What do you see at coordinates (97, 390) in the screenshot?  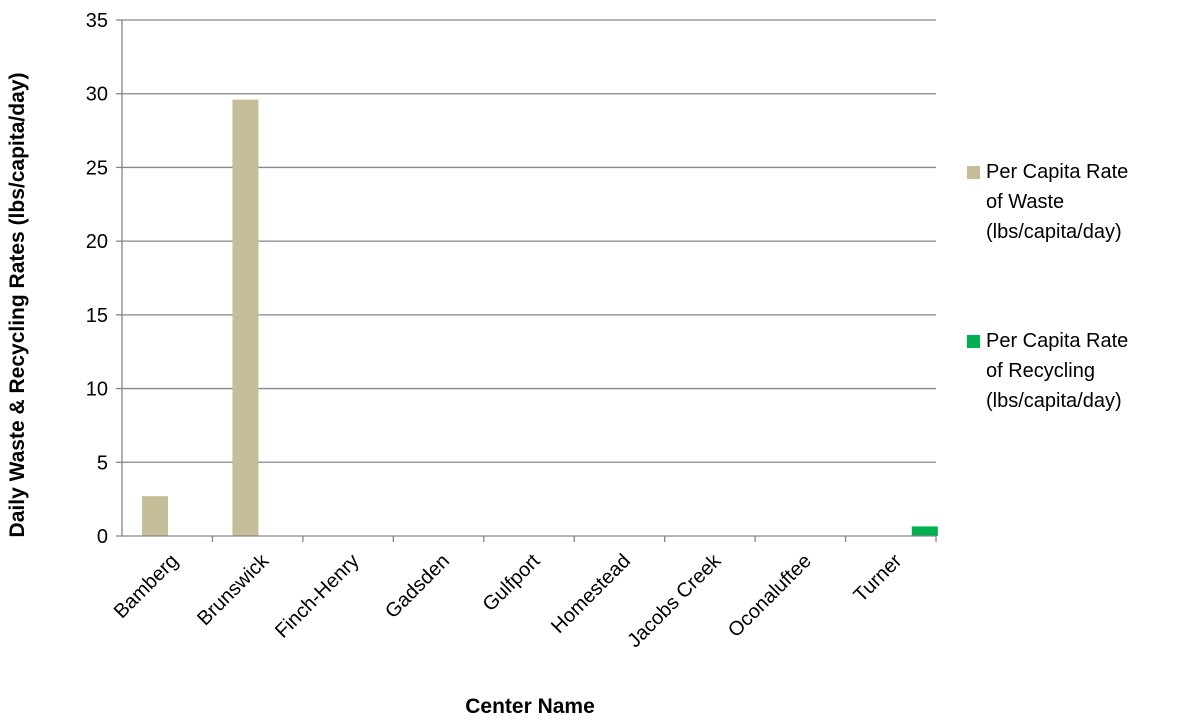 I see `y-tick-label: 10` at bounding box center [97, 390].